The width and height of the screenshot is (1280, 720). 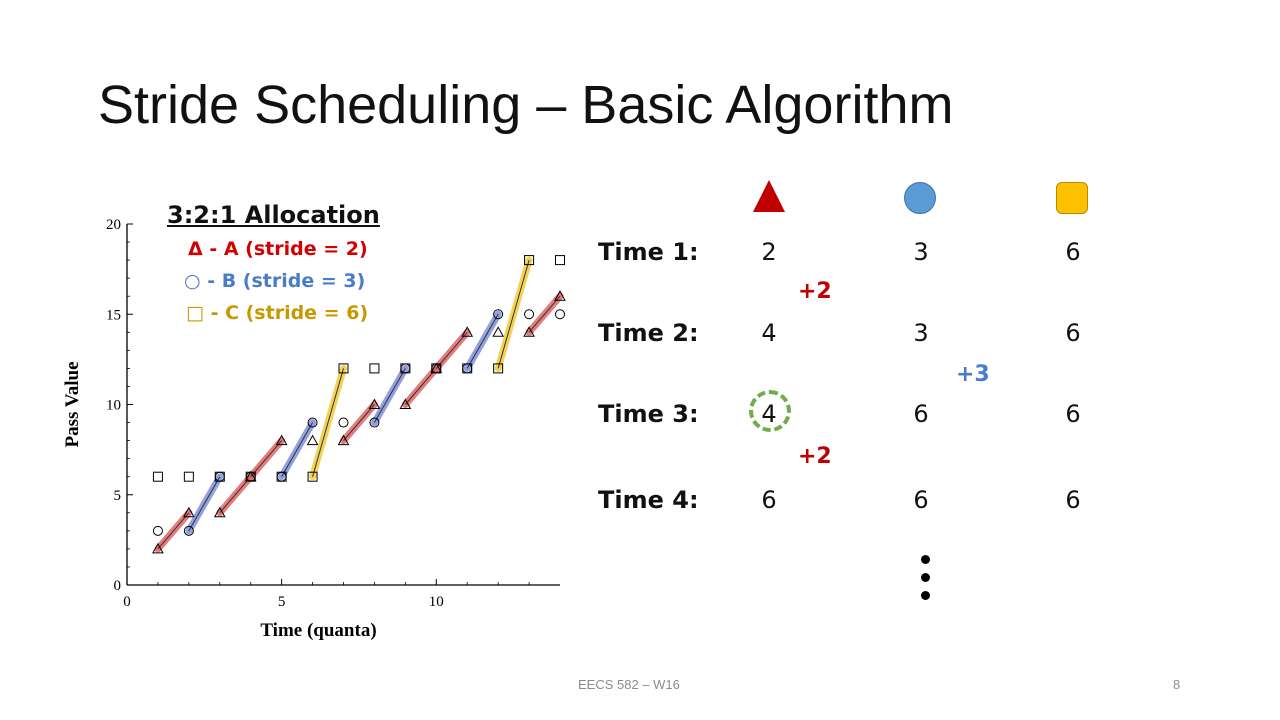 I want to click on y-tick-label: 0, so click(x=118, y=586).